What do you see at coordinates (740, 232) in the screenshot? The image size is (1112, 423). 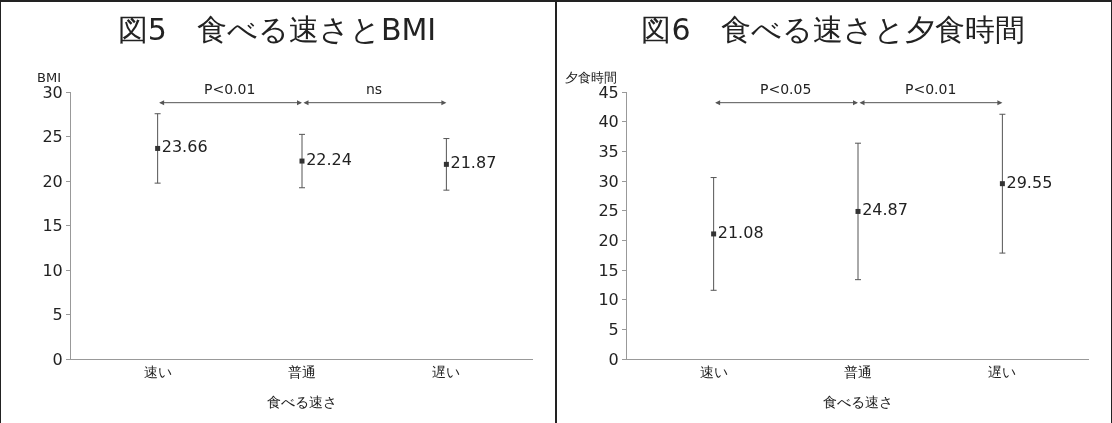 I see `data-label: 21.08` at bounding box center [740, 232].